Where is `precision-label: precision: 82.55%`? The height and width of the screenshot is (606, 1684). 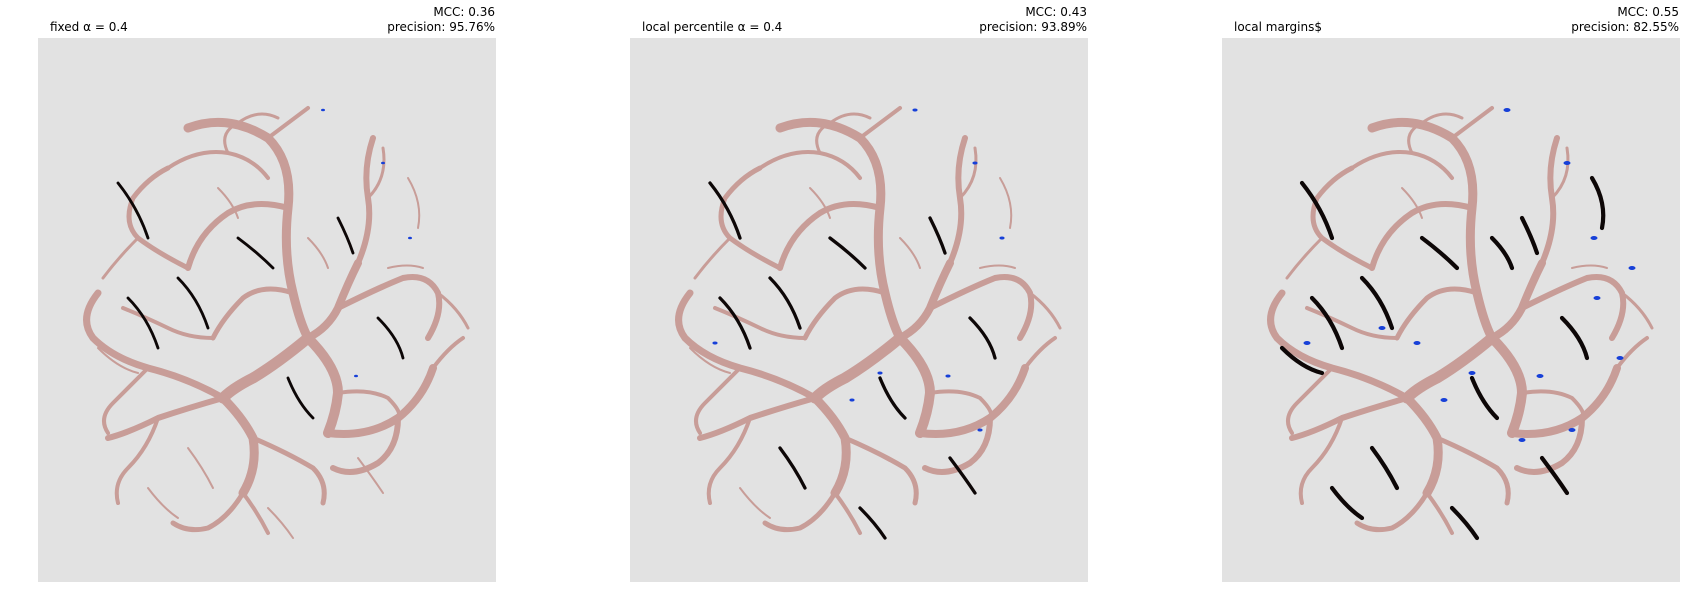
precision-label: precision: 82.55% is located at coordinates (1625, 27).